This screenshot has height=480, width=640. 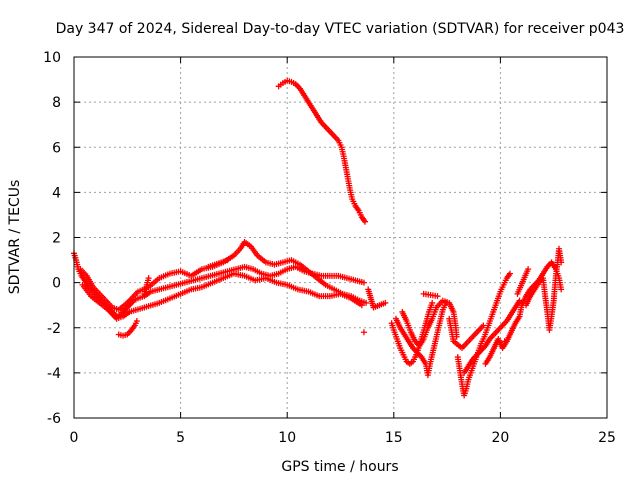 I want to click on y-tick-label: 10, so click(x=52, y=58).